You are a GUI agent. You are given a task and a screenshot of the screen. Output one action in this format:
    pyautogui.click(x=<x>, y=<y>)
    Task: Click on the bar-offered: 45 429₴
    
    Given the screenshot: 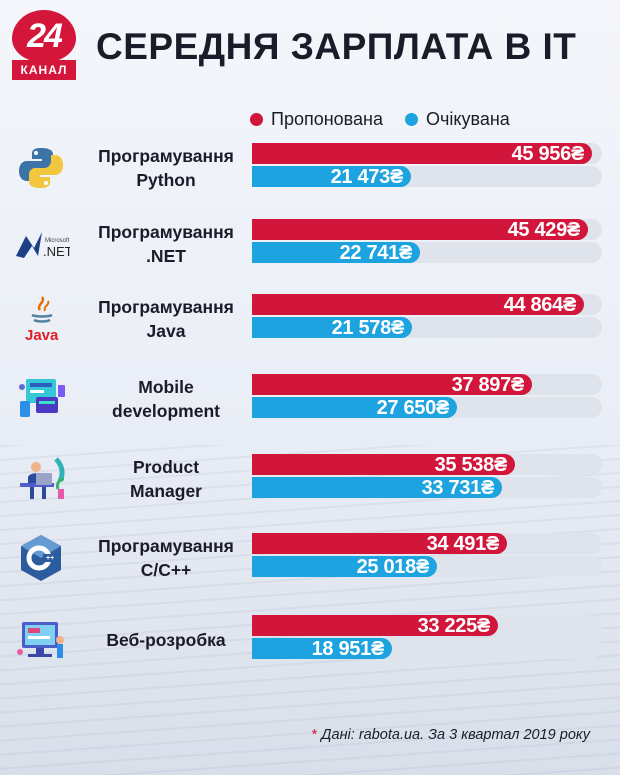 What is the action you would take?
    pyautogui.click(x=420, y=230)
    